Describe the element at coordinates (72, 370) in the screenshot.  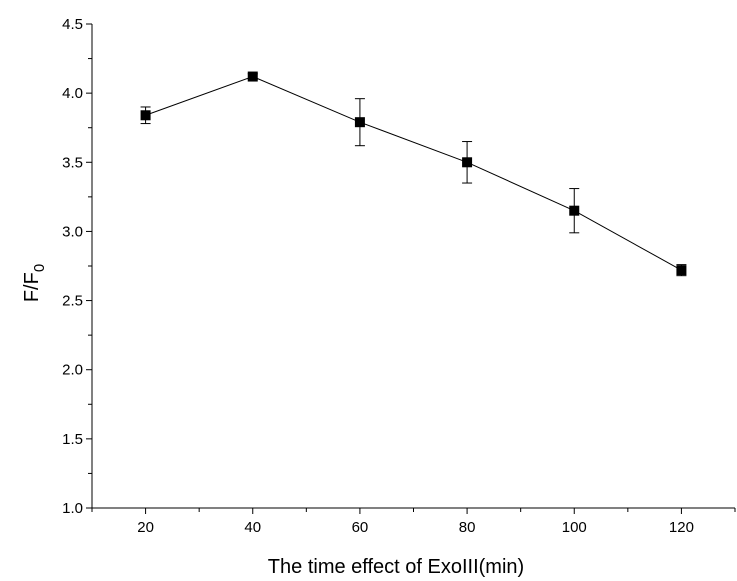
I see `y-tick-label: 2.0` at that location.